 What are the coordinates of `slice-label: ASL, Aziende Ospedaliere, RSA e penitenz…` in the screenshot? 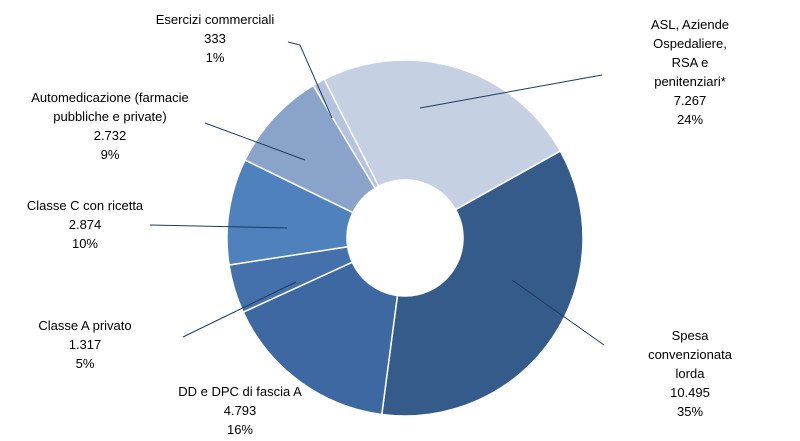 It's located at (690, 72).